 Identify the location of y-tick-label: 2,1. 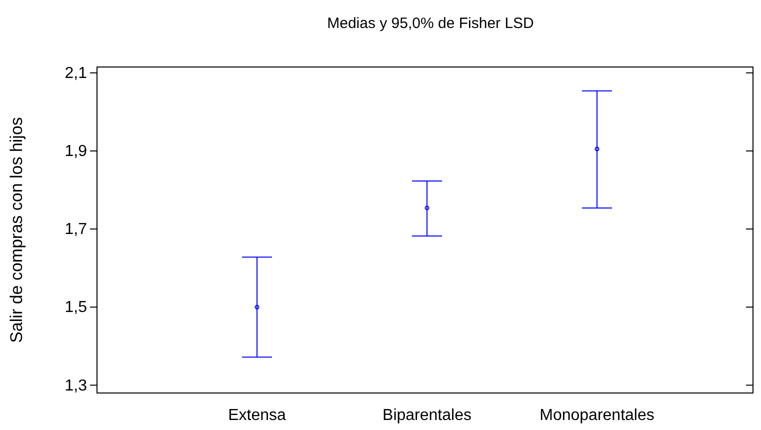
(76, 73).